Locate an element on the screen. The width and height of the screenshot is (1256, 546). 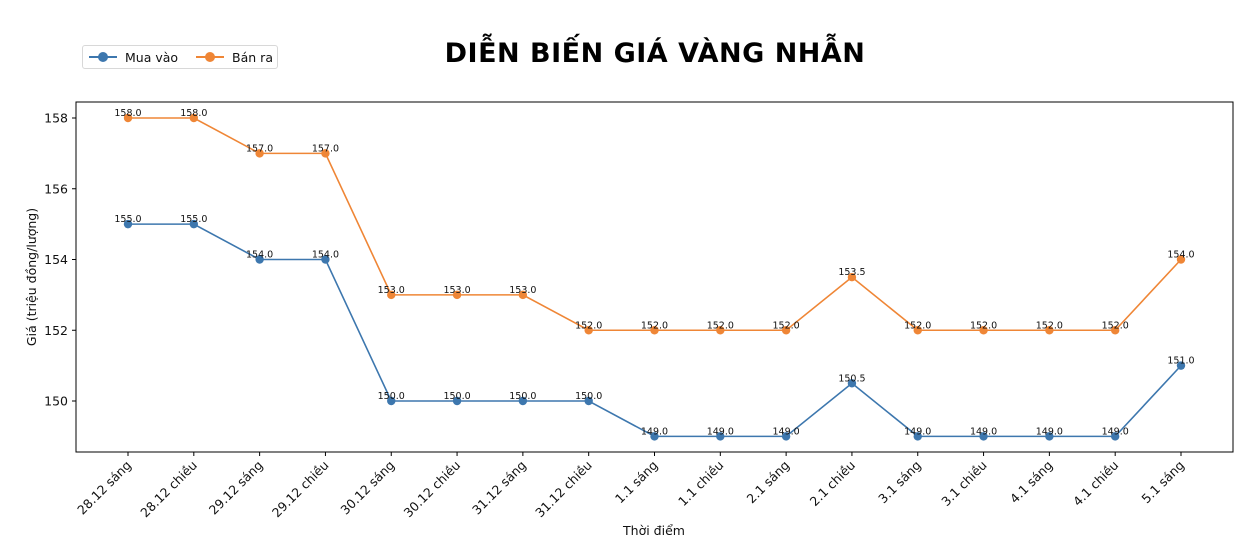
x-tick-label: 1.1 chiều is located at coordinates (700, 483).